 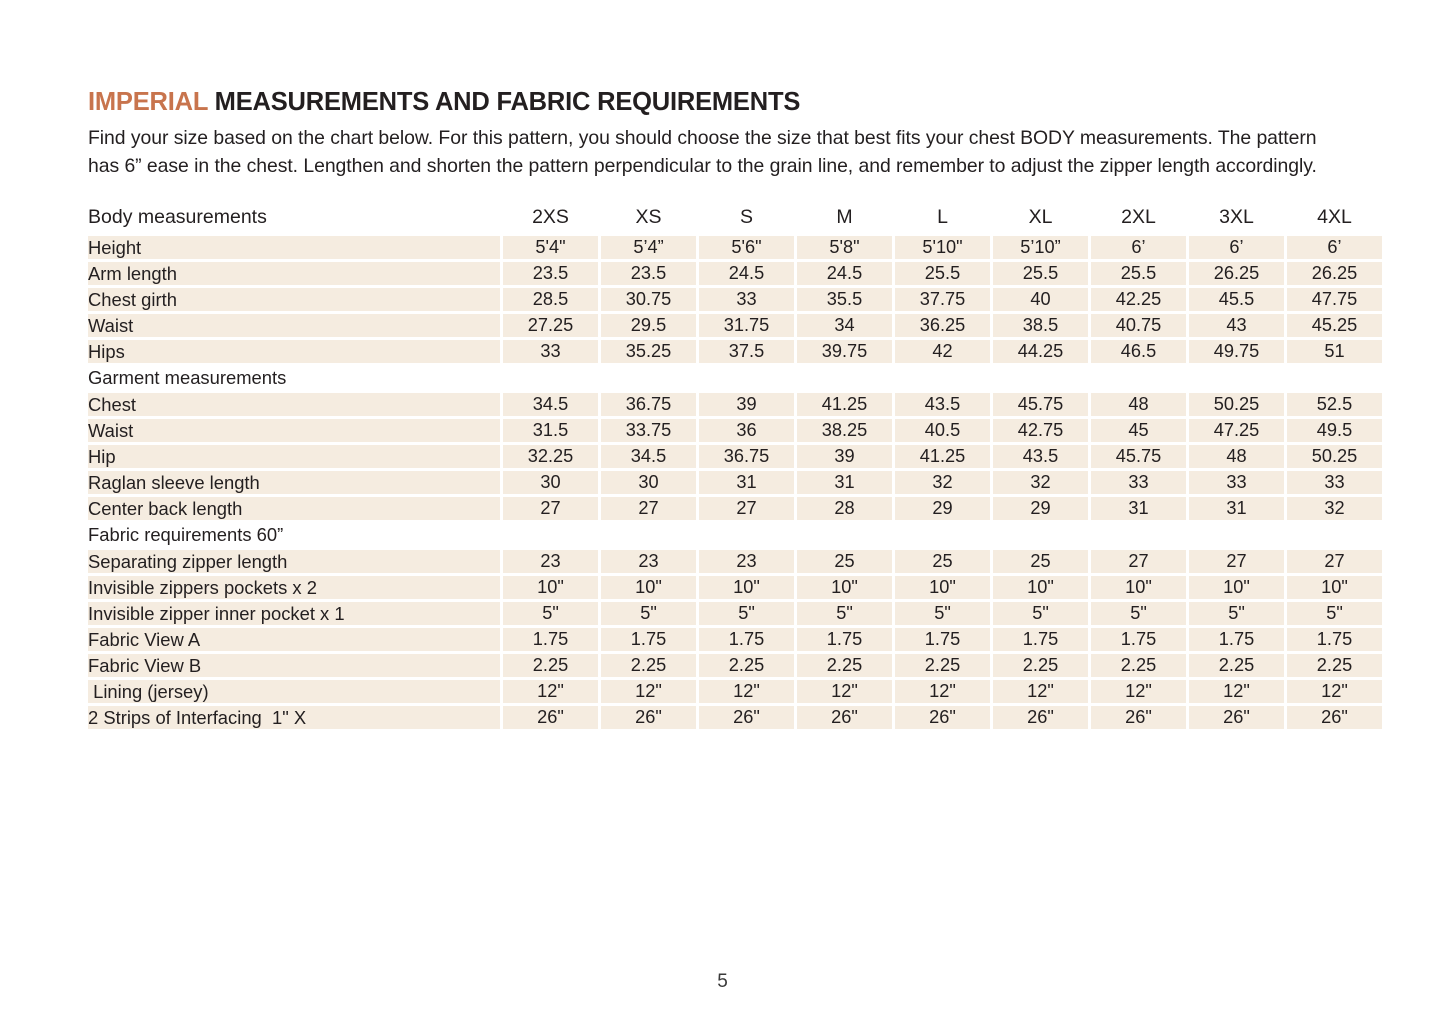 What do you see at coordinates (1236, 352) in the screenshot?
I see `table-cell: 49.75` at bounding box center [1236, 352].